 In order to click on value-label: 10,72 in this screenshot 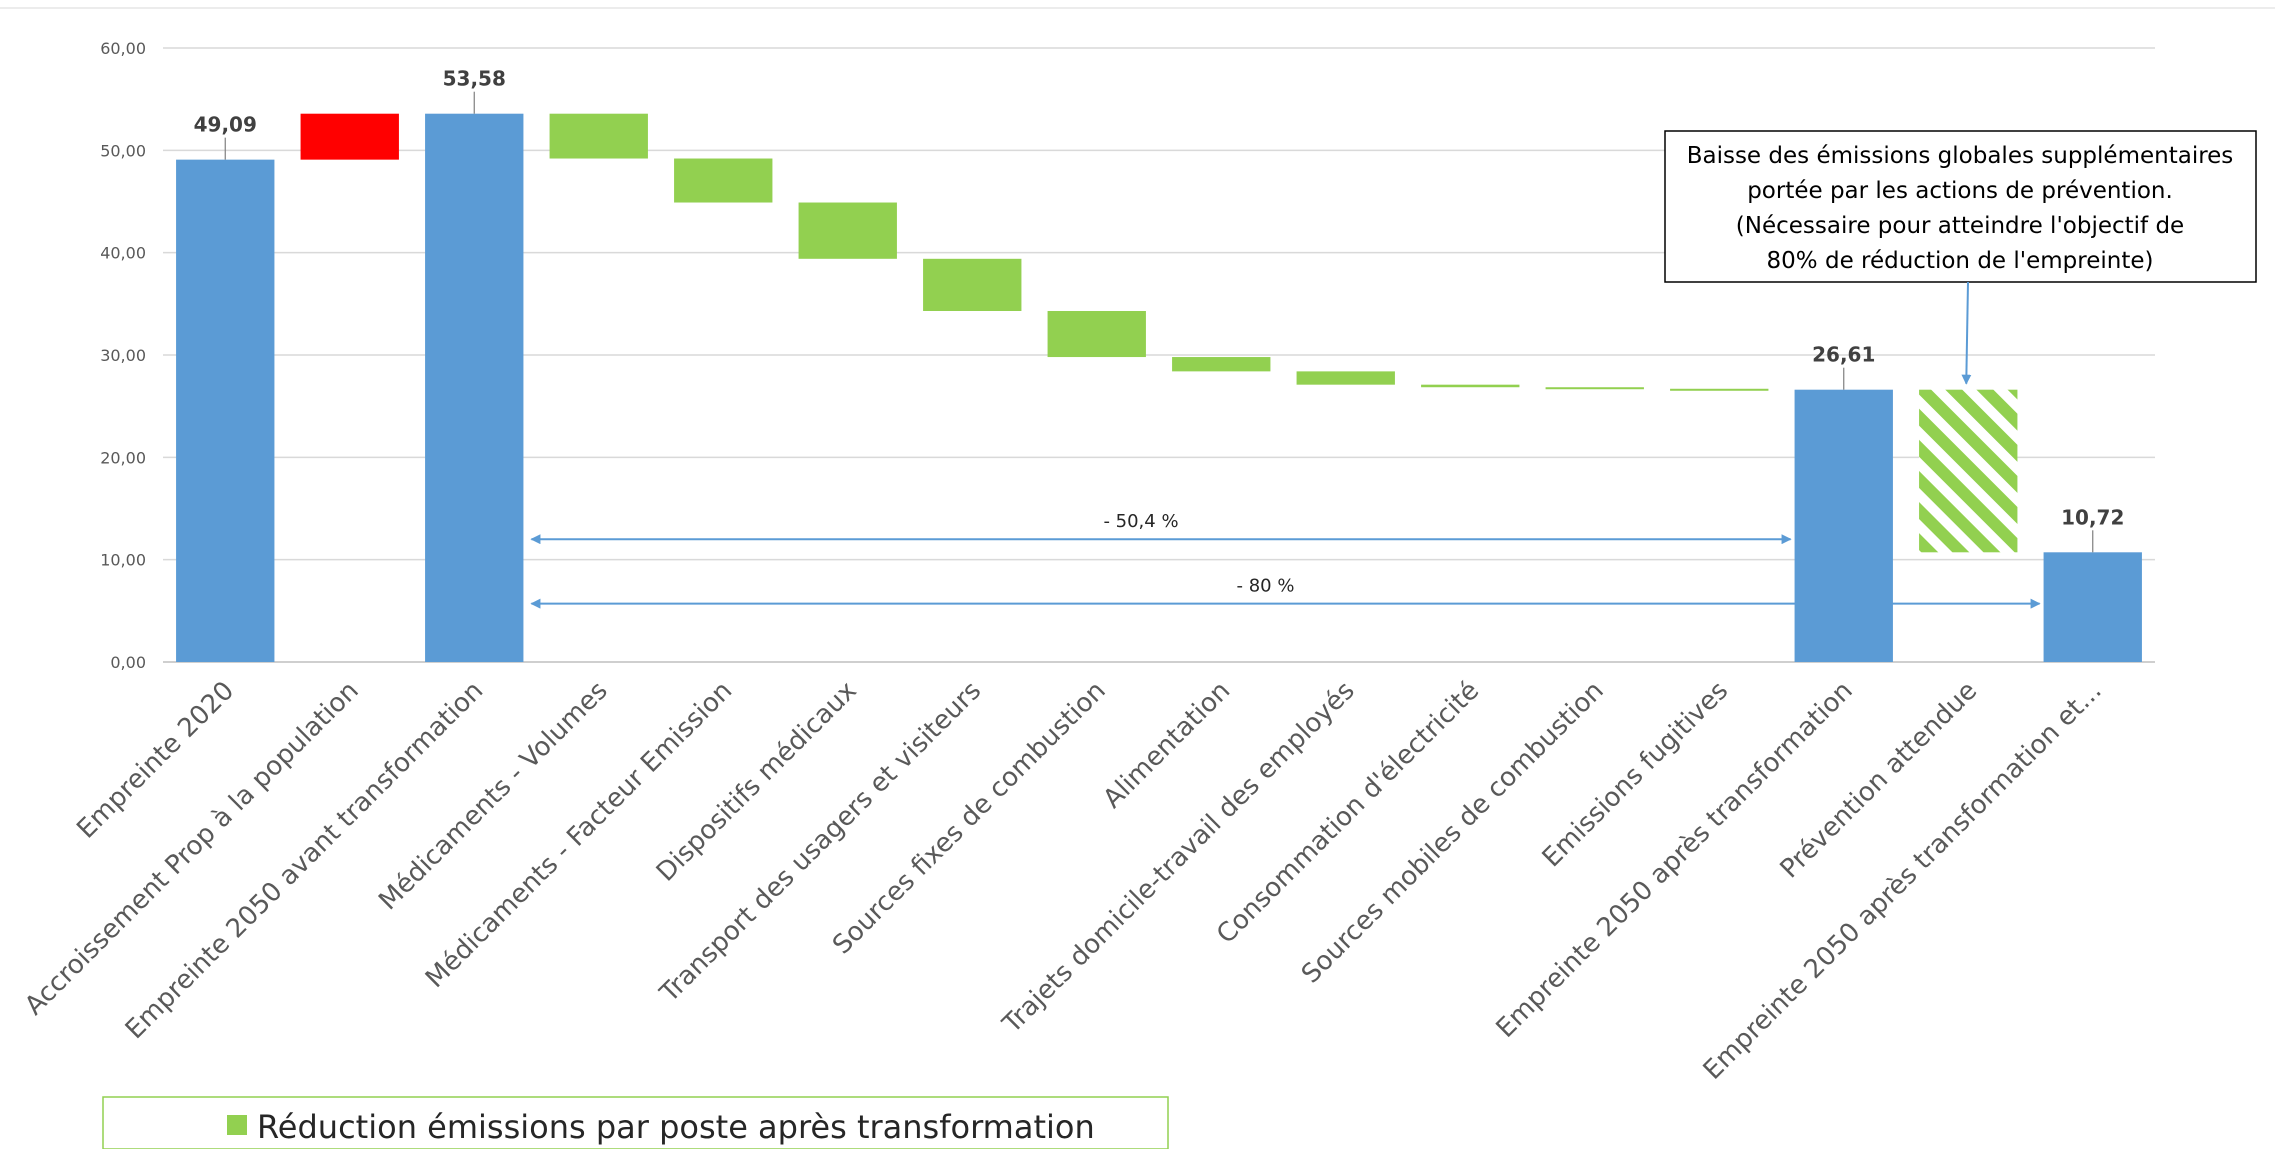, I will do `click(2092, 517)`.